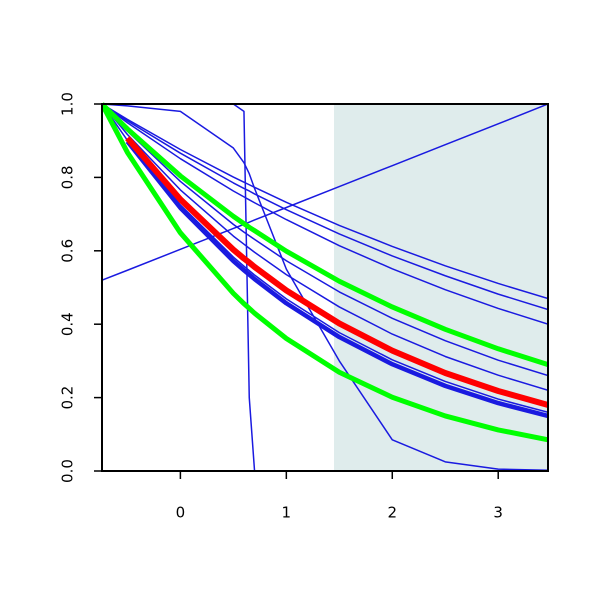 This screenshot has height=604, width=600. I want to click on x-tick-label: 3, so click(498, 513).